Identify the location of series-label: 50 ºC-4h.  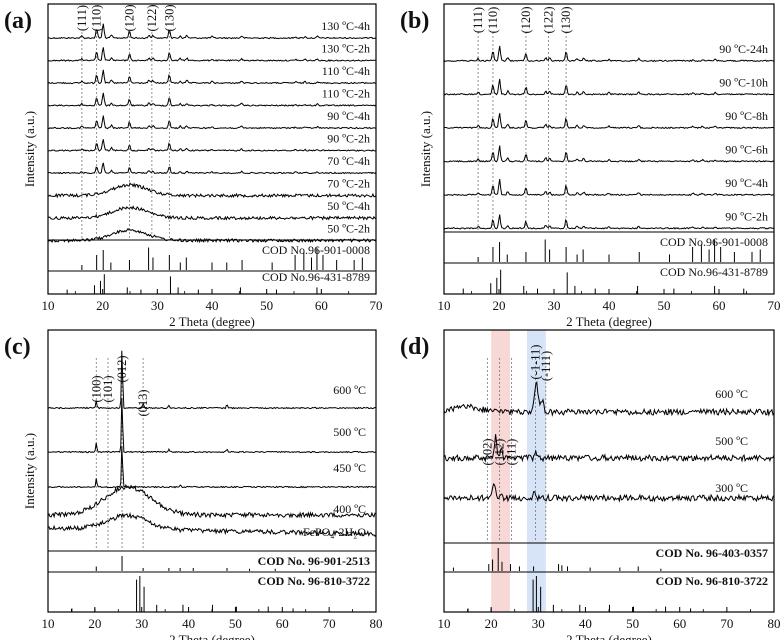
(348, 206).